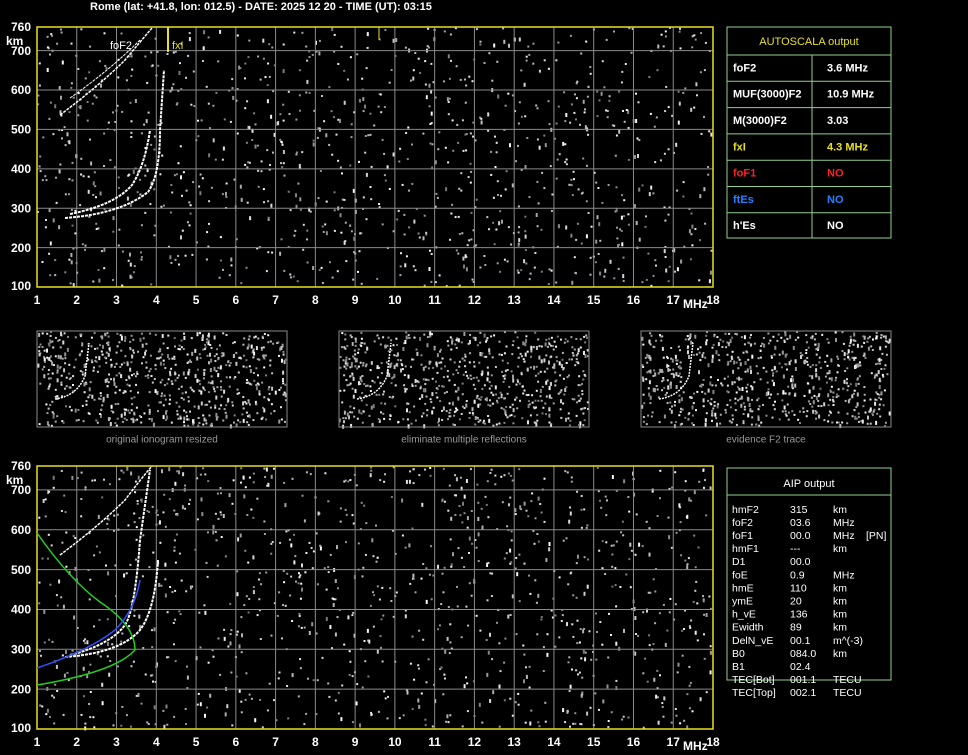  Describe the element at coordinates (21, 51) in the screenshot. I see `y-tick-label: 700` at that location.